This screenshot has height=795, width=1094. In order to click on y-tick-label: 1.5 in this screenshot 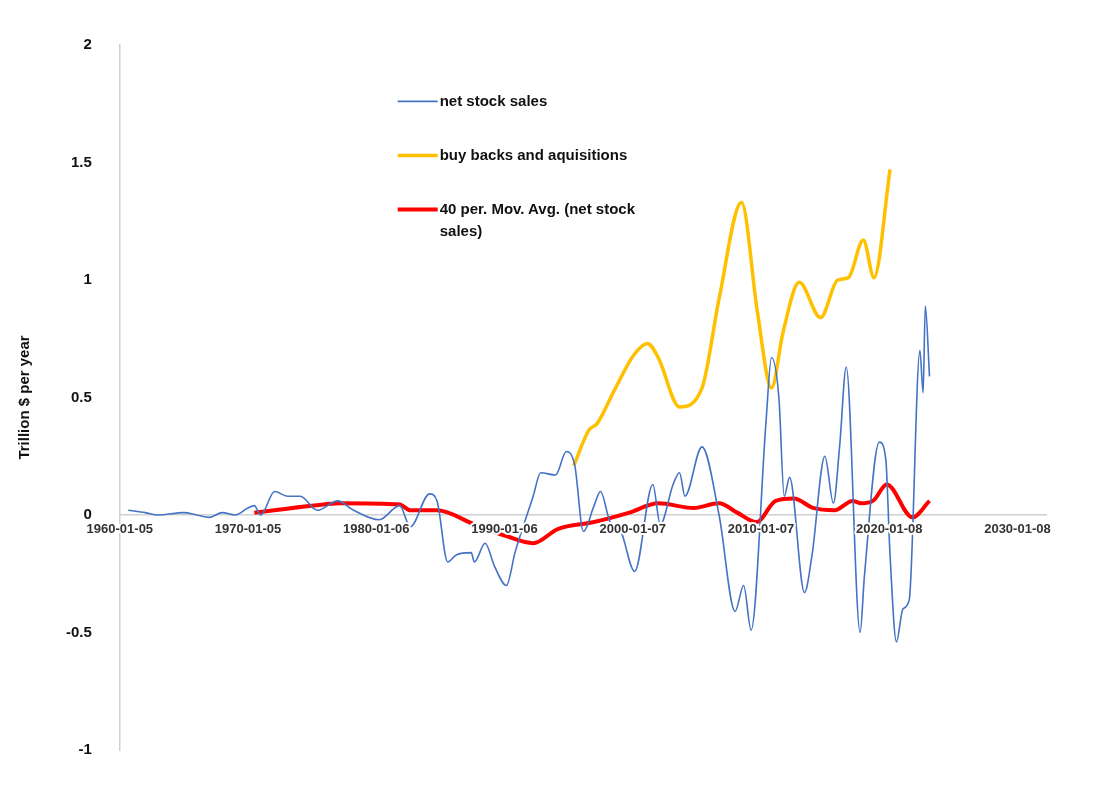, I will do `click(81, 161)`.